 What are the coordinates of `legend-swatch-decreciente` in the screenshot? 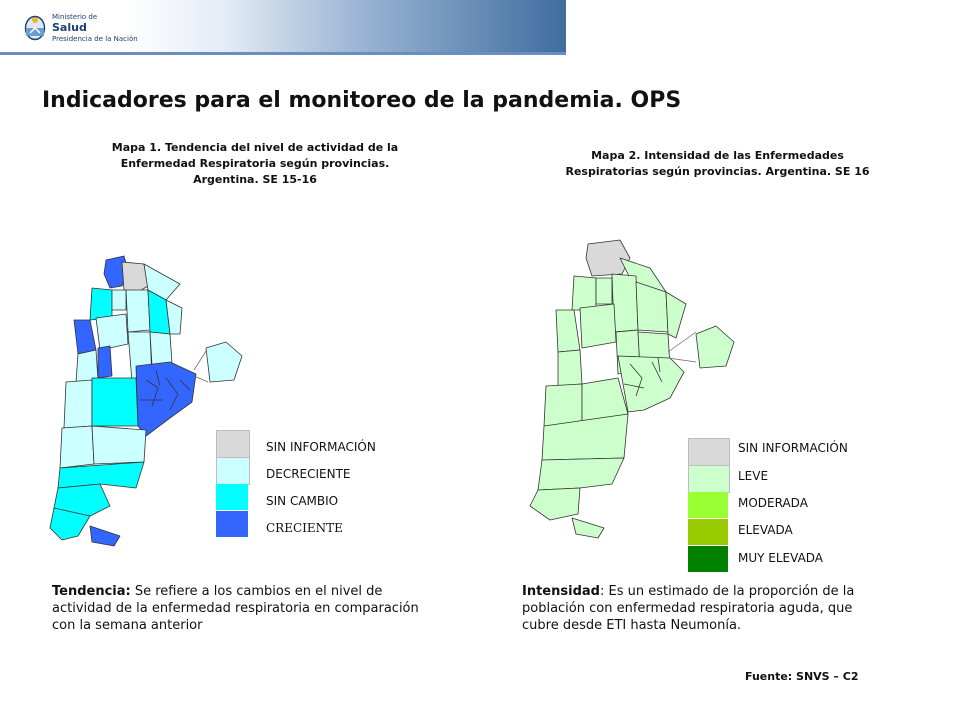 It's located at (233, 471).